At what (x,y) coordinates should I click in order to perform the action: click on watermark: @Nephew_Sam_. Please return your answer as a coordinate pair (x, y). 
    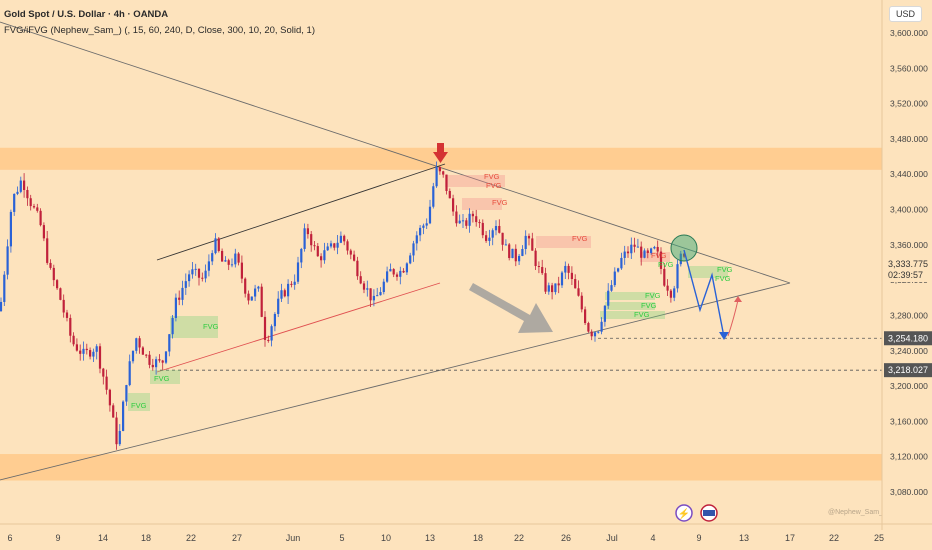
    Looking at the image, I should click on (855, 512).